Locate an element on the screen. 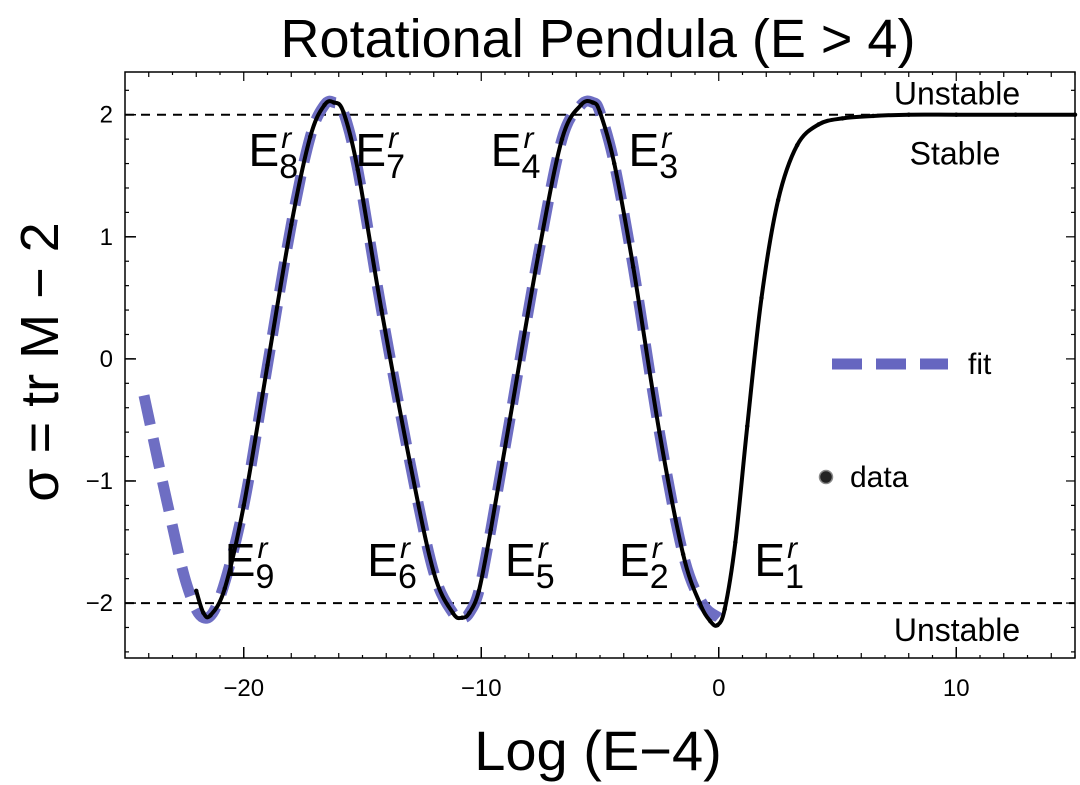 This screenshot has height=785, width=1080. chart-title: Rotational Pendula (E > 4) is located at coordinates (598, 39).